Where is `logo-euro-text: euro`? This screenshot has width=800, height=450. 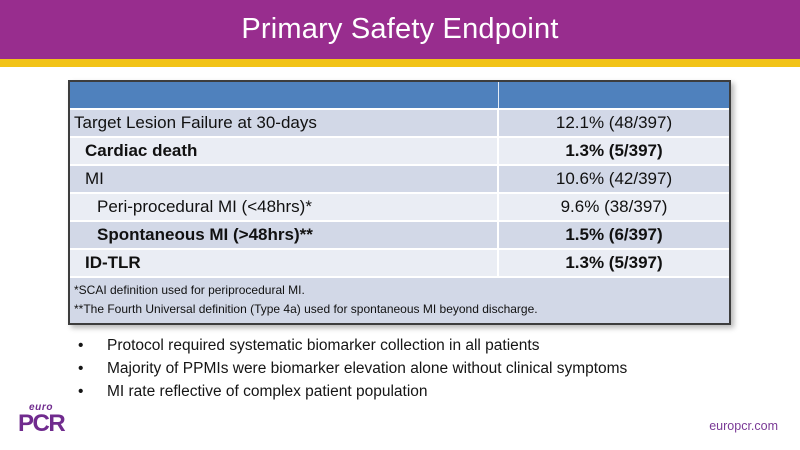 logo-euro-text: euro is located at coordinates (41, 407).